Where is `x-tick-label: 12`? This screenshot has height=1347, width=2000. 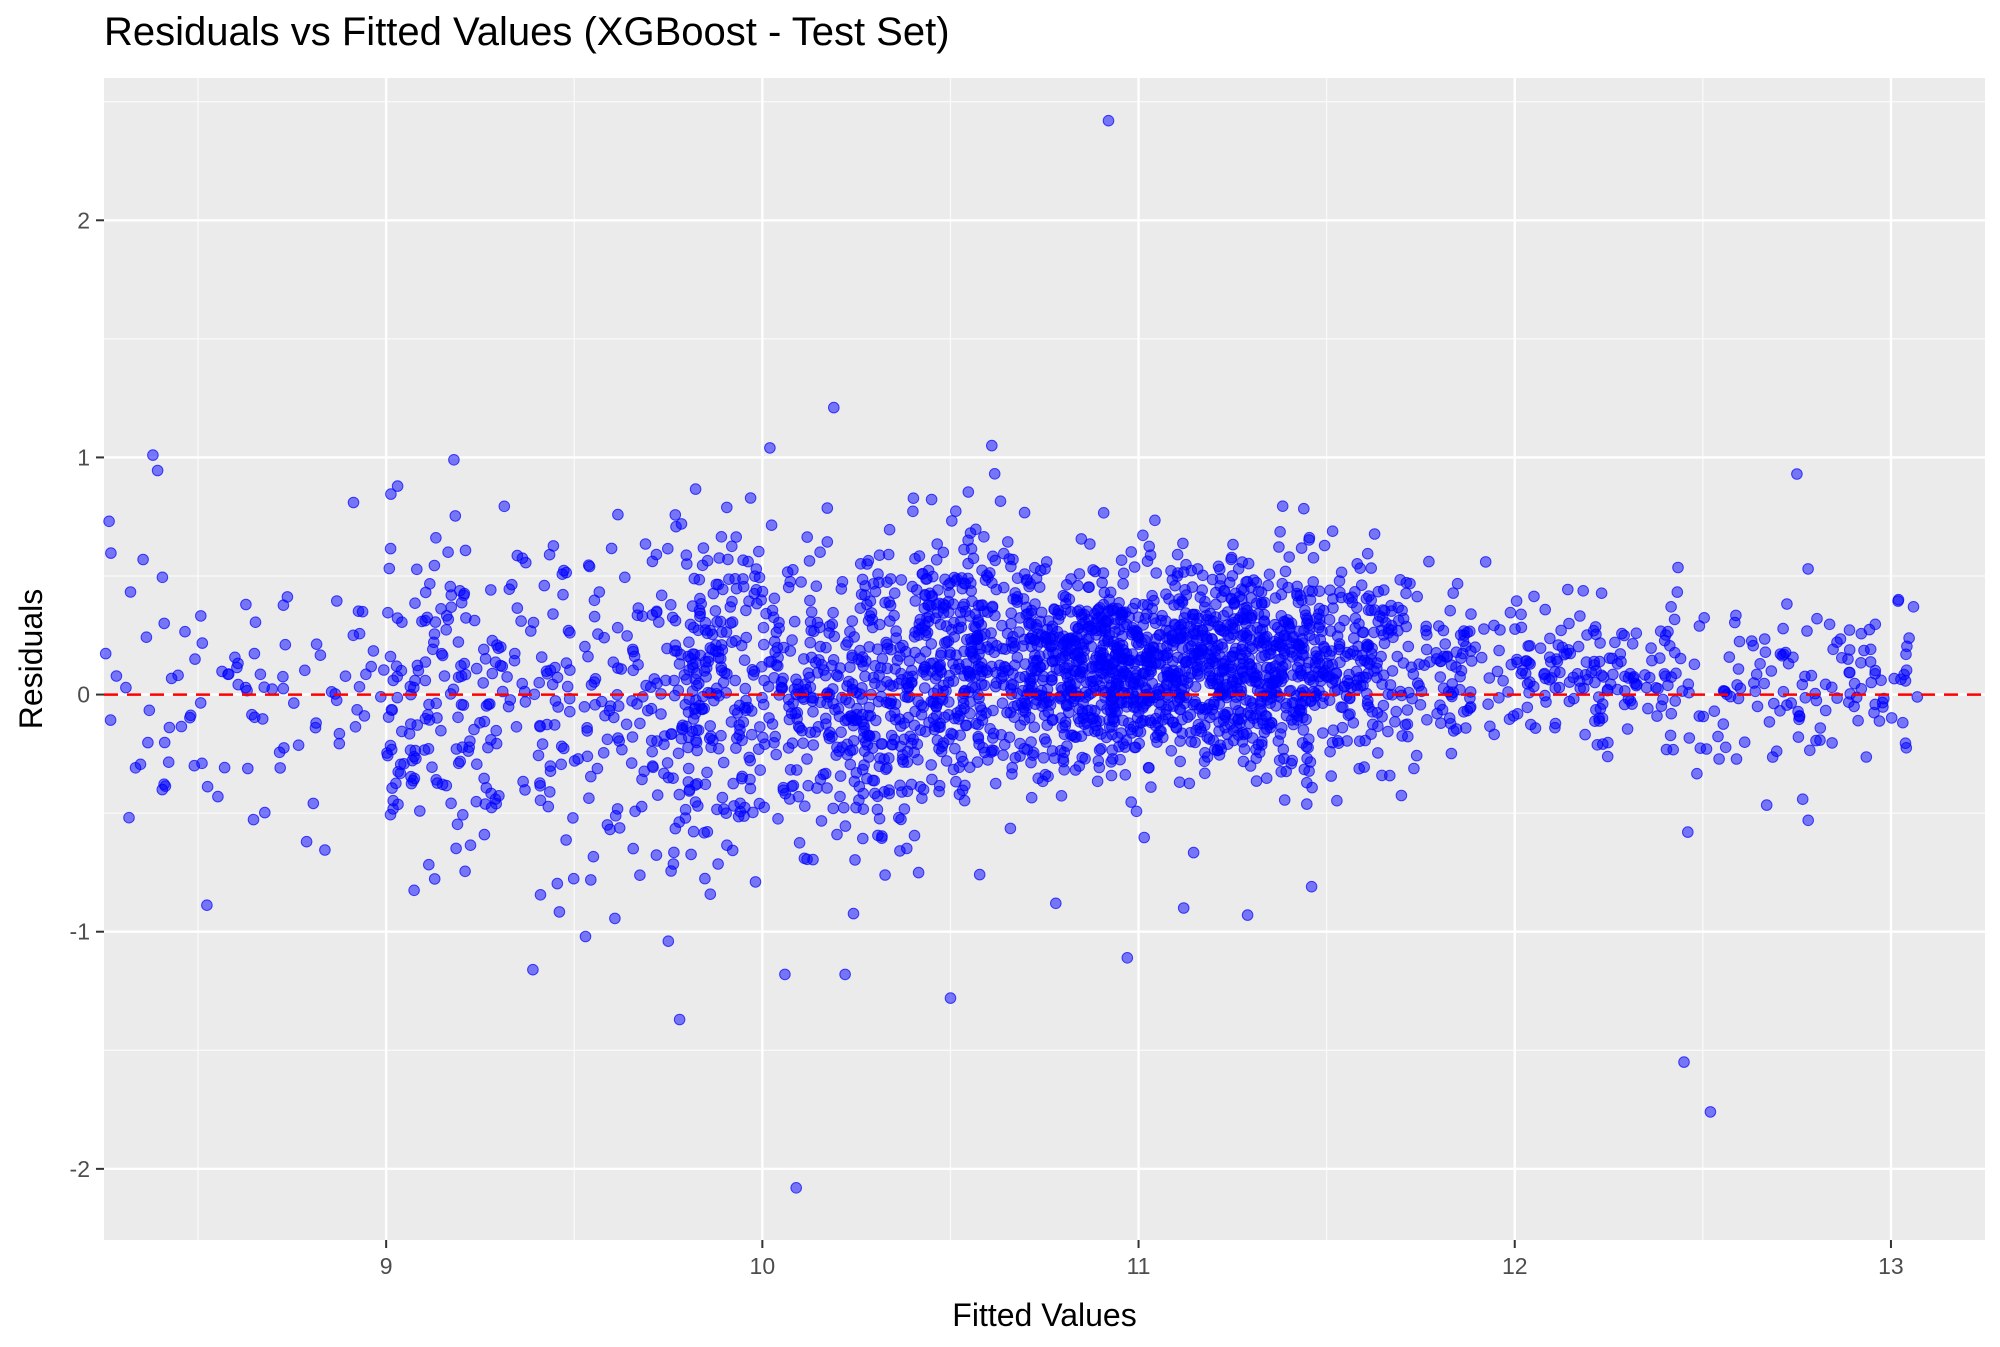 x-tick-label: 12 is located at coordinates (1515, 1266).